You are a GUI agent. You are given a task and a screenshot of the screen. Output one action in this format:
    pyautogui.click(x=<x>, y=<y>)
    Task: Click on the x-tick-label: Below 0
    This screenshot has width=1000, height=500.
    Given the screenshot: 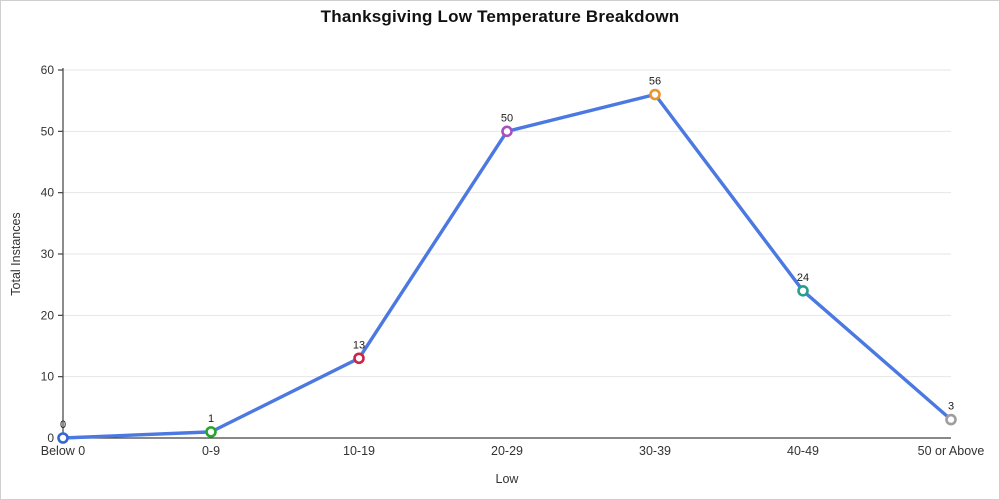 What is the action you would take?
    pyautogui.click(x=63, y=451)
    